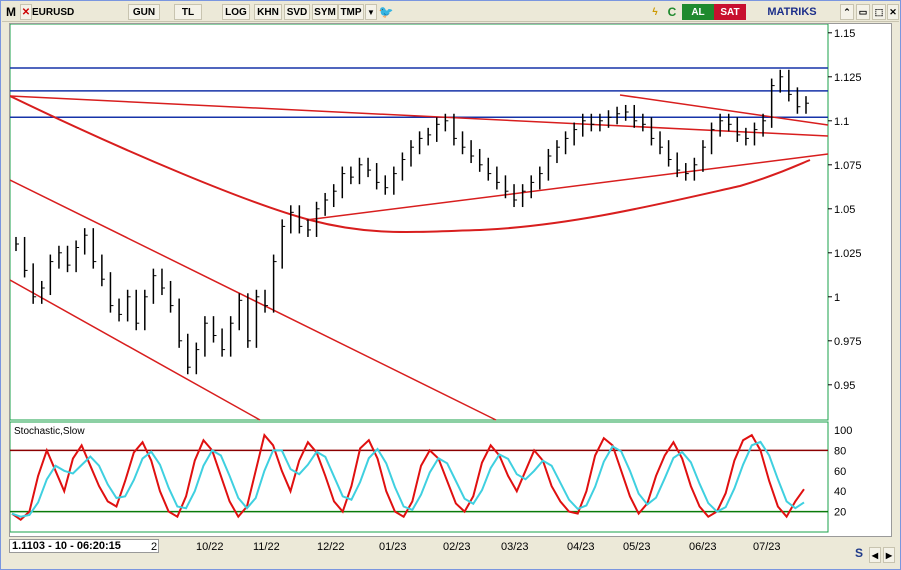 This screenshot has height=570, width=901. What do you see at coordinates (268, 12) in the screenshot?
I see `khn-button: KHN` at bounding box center [268, 12].